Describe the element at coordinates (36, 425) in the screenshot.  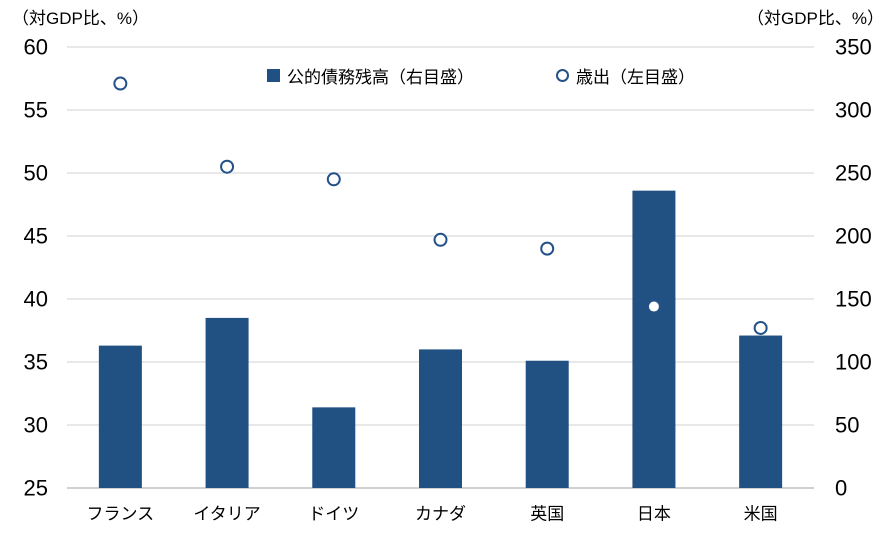
I see `left-axis-tick-label: 30` at that location.